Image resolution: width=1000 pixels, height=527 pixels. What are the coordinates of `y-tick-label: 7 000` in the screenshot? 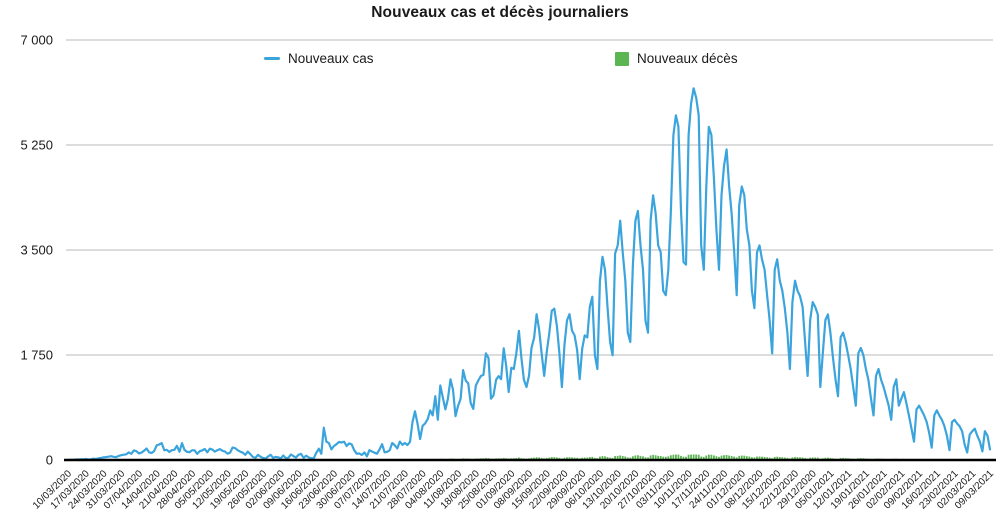 It's located at (36, 40).